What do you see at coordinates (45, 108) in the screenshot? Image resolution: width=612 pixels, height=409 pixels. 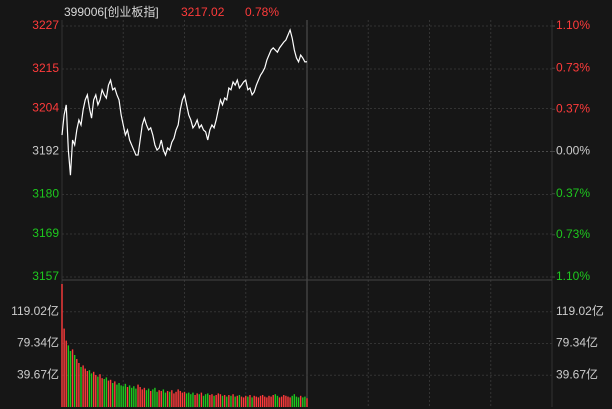 I see `y-tick-label: 3204` at bounding box center [45, 108].